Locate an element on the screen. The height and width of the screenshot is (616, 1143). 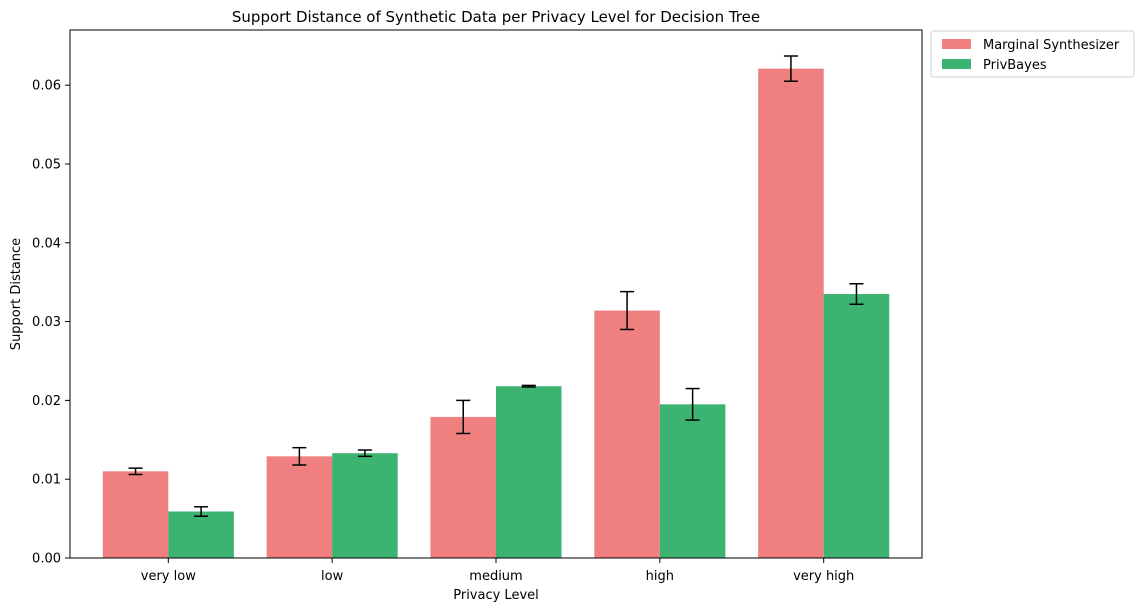
bar-marginal-synthesizer-very-high is located at coordinates (791, 313).